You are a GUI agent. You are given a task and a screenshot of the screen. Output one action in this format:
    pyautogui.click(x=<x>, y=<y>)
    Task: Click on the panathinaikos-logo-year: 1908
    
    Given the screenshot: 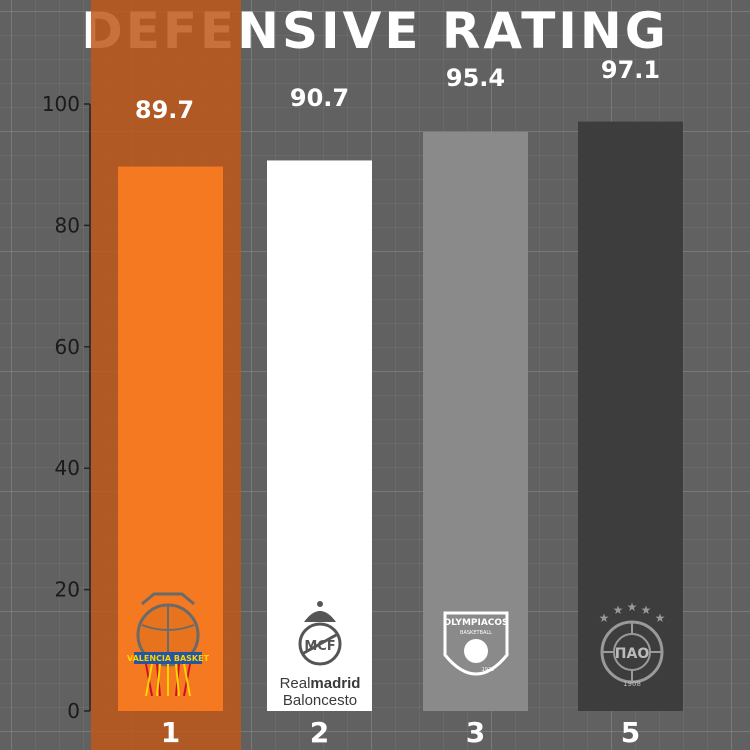 What is the action you would take?
    pyautogui.click(x=632, y=684)
    